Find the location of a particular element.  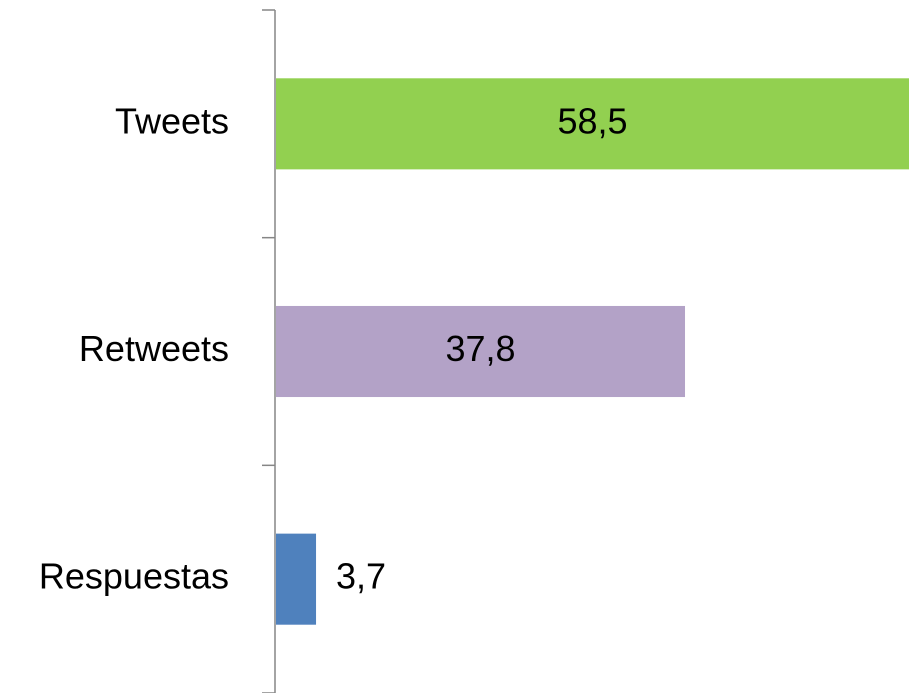

data-label: 37,8 is located at coordinates (480, 348).